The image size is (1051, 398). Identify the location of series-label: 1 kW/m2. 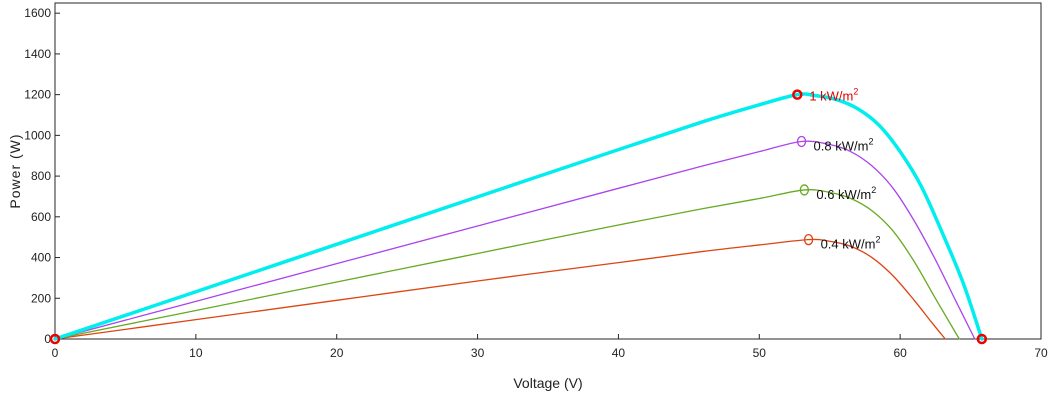
(833, 95).